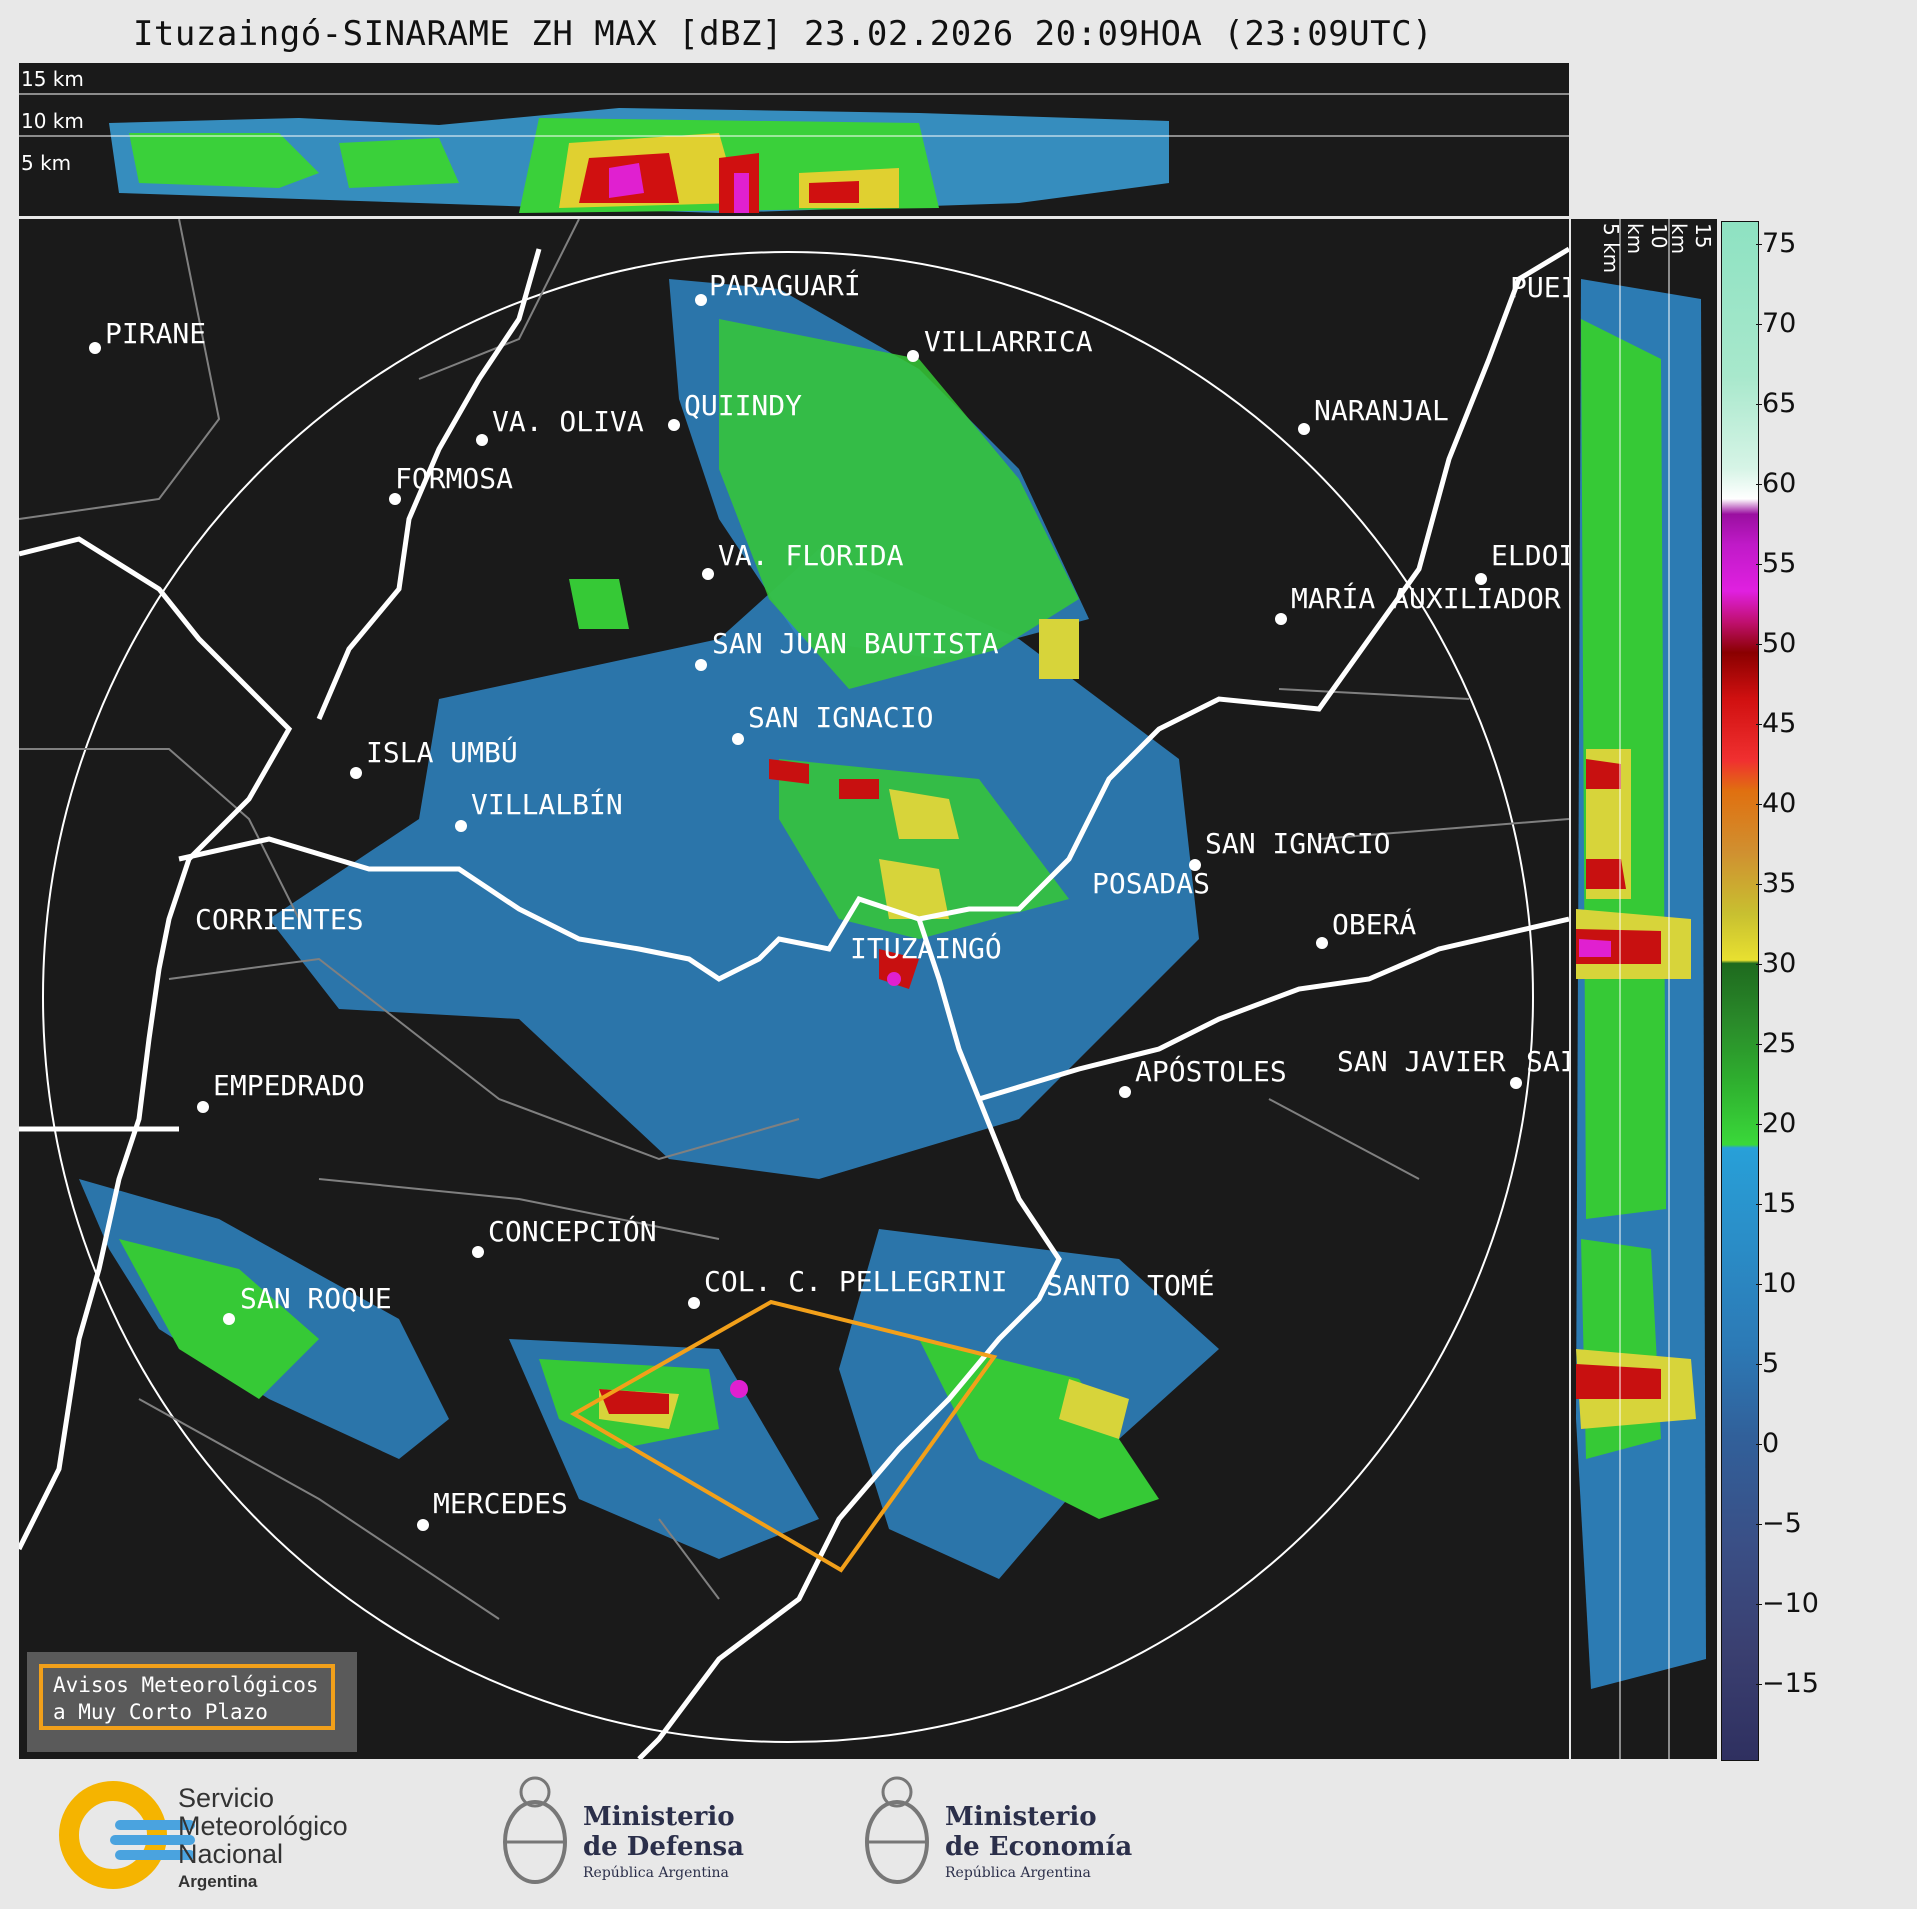 Image resolution: width=1917 pixels, height=1909 pixels. Describe the element at coordinates (1008, 341) in the screenshot. I see `city-label-villarrica: VILLARRICA` at that location.